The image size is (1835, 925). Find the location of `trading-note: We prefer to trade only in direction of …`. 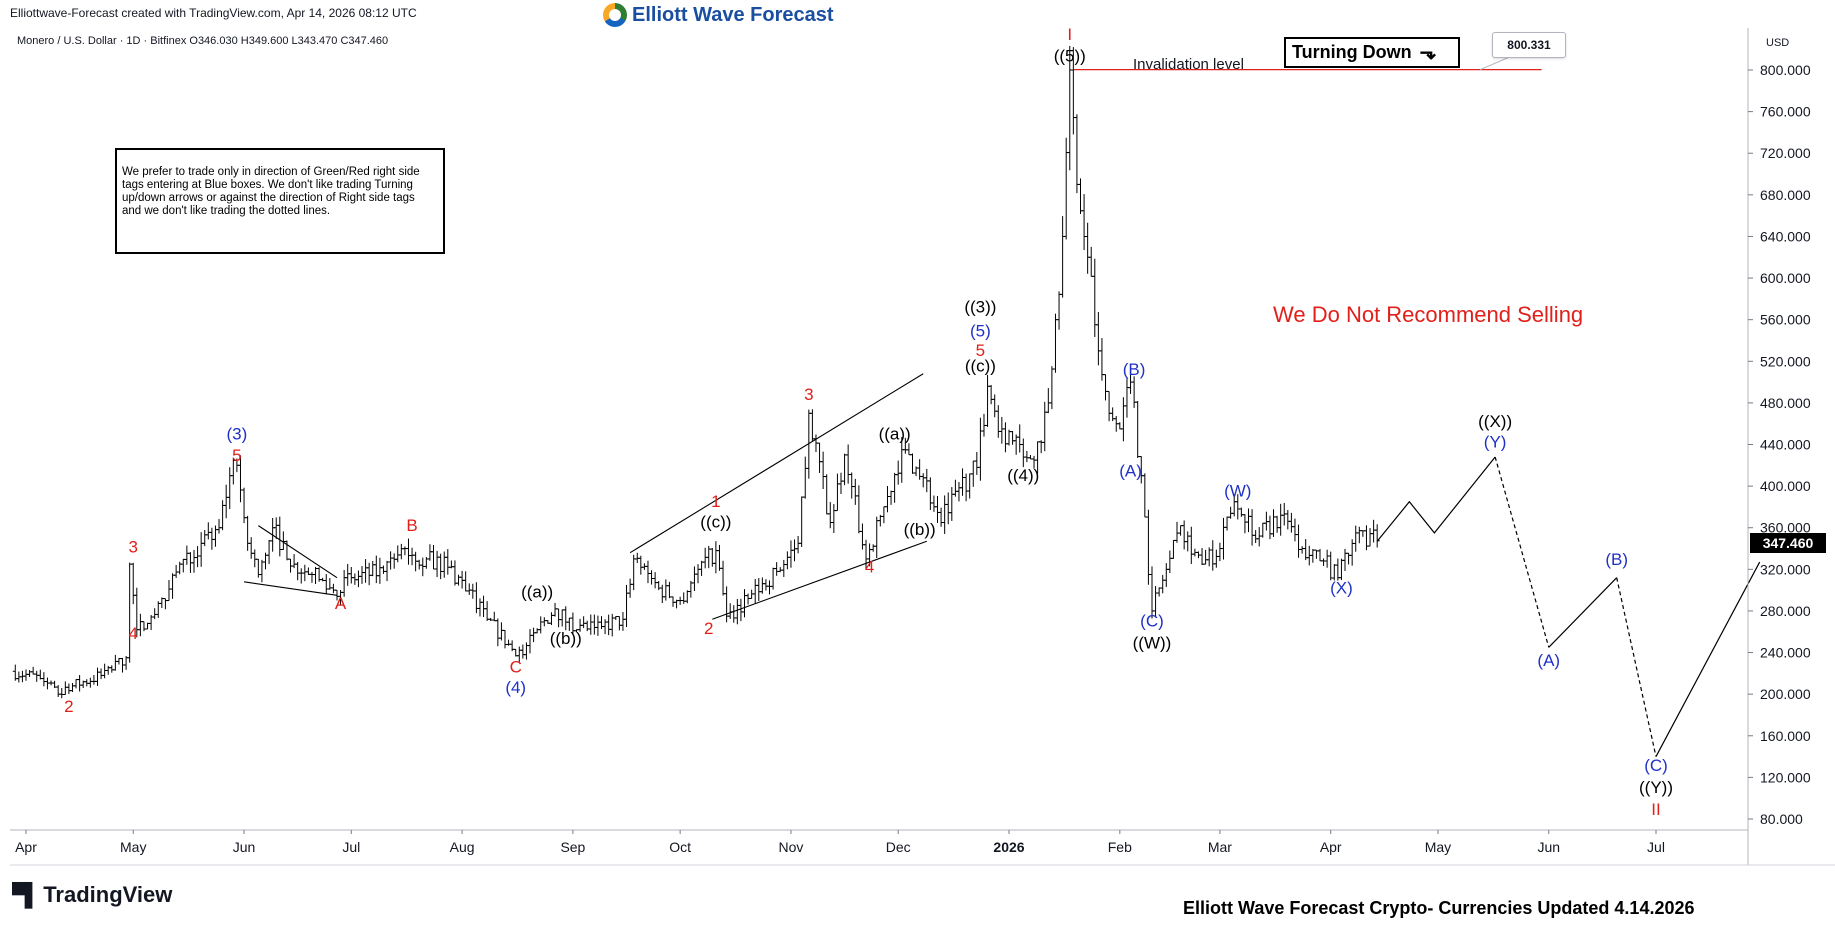

trading-note: We prefer to trade only in direction of … is located at coordinates (280, 201).